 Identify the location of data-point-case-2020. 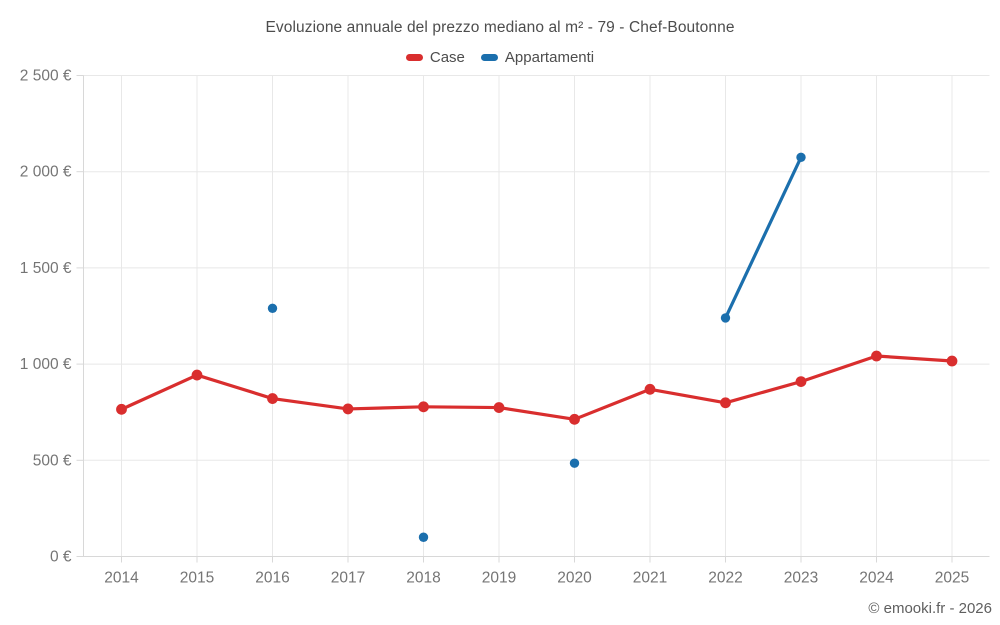
(574, 419).